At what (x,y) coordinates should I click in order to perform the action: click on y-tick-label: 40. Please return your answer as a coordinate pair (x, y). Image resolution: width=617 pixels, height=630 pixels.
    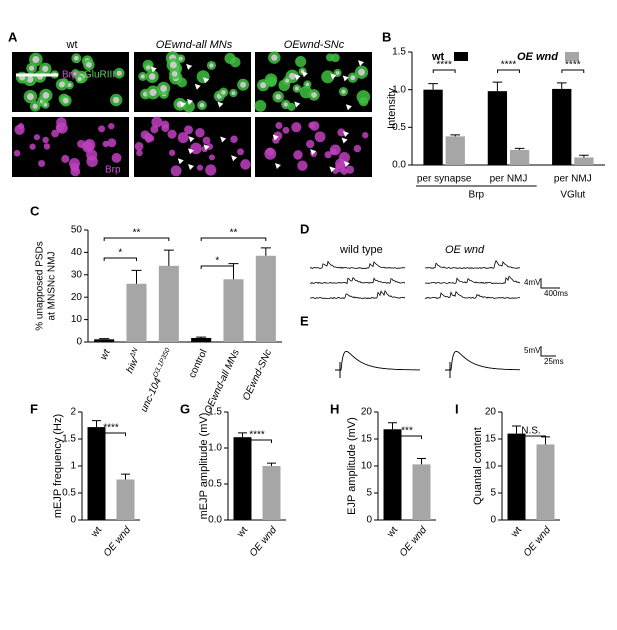
    Looking at the image, I should click on (77, 252).